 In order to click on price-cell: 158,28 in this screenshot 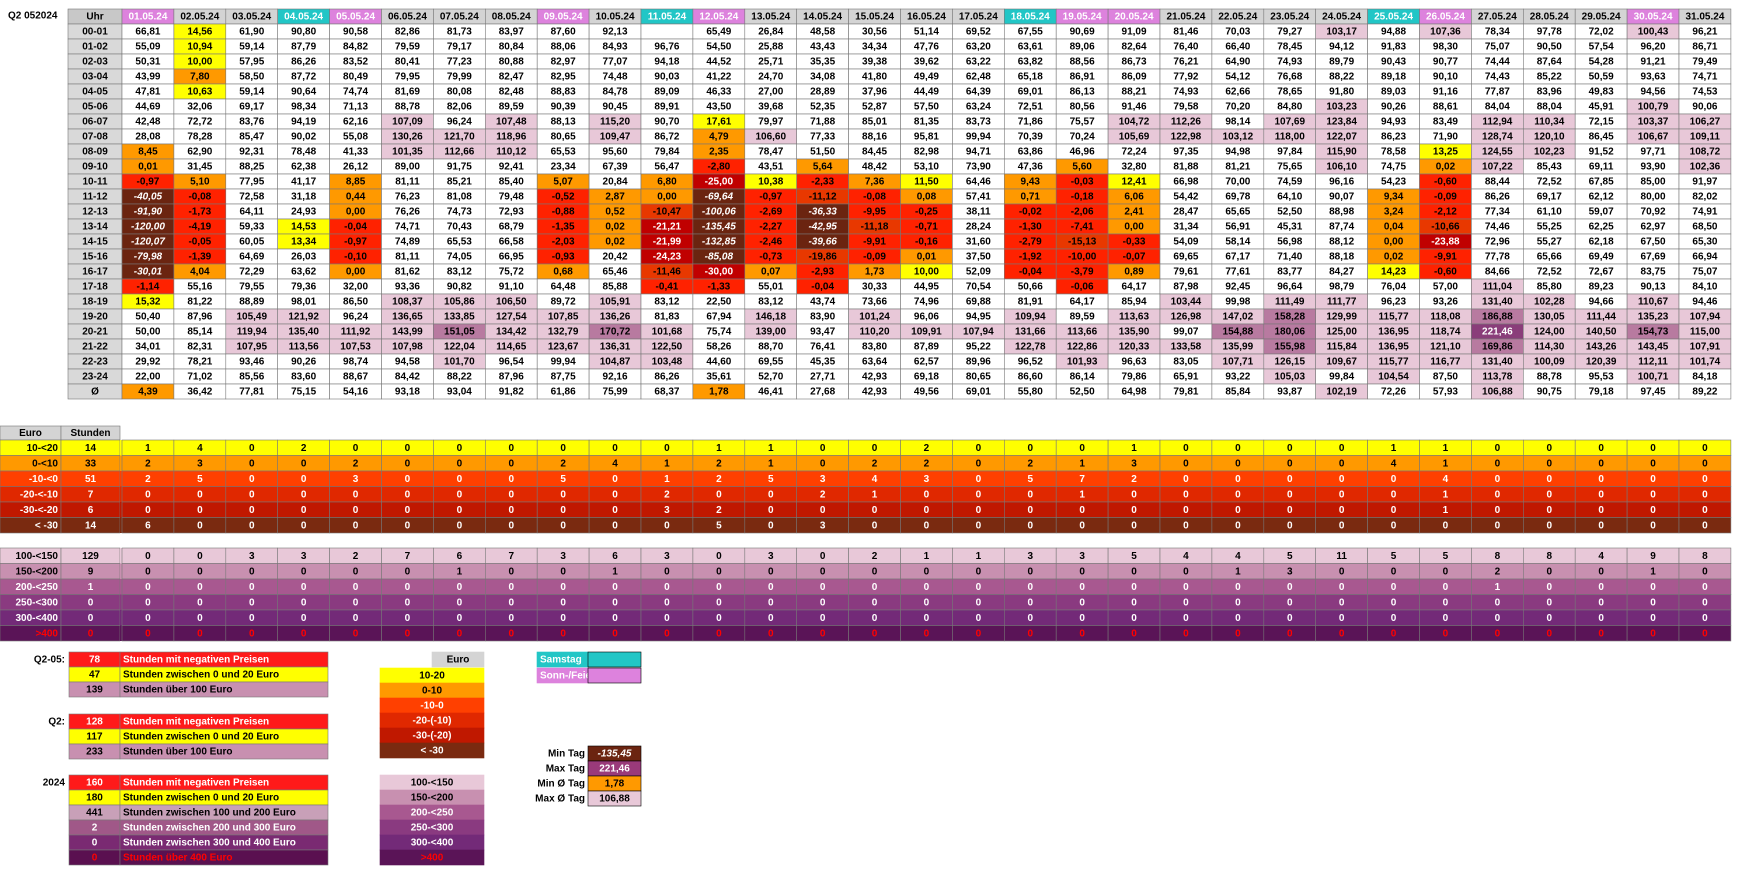, I will do `click(1289, 317)`.